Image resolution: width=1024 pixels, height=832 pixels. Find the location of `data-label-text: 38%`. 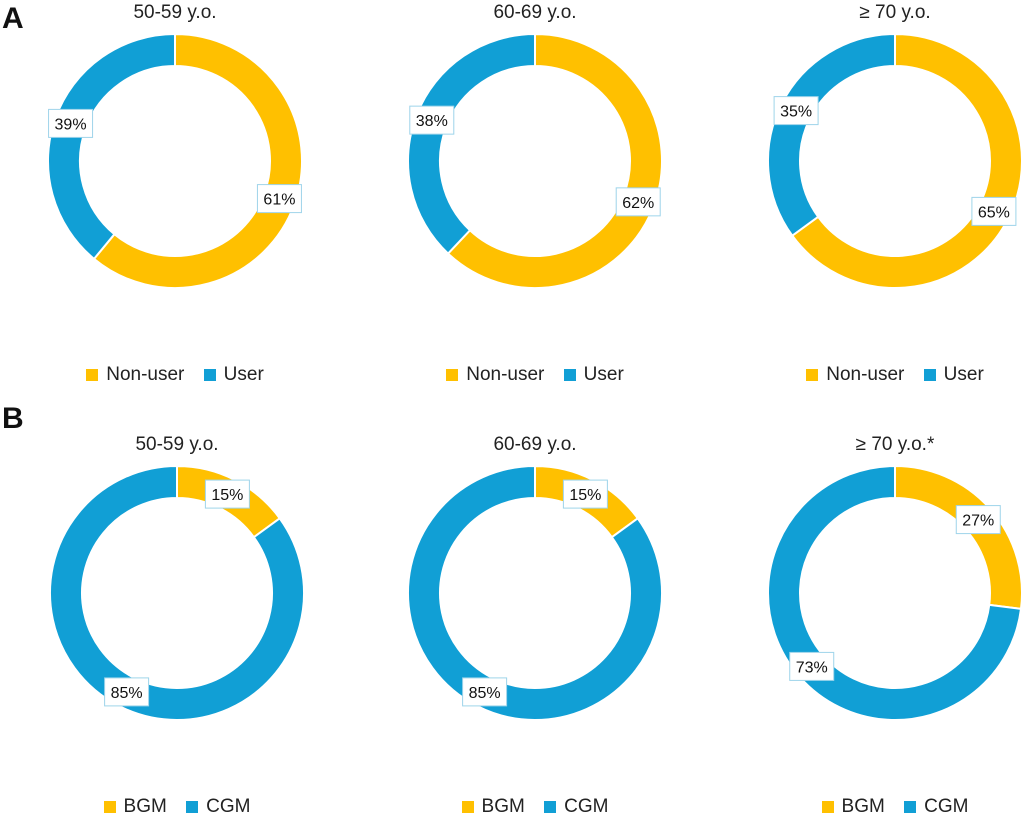

data-label-text: 38% is located at coordinates (432, 121).